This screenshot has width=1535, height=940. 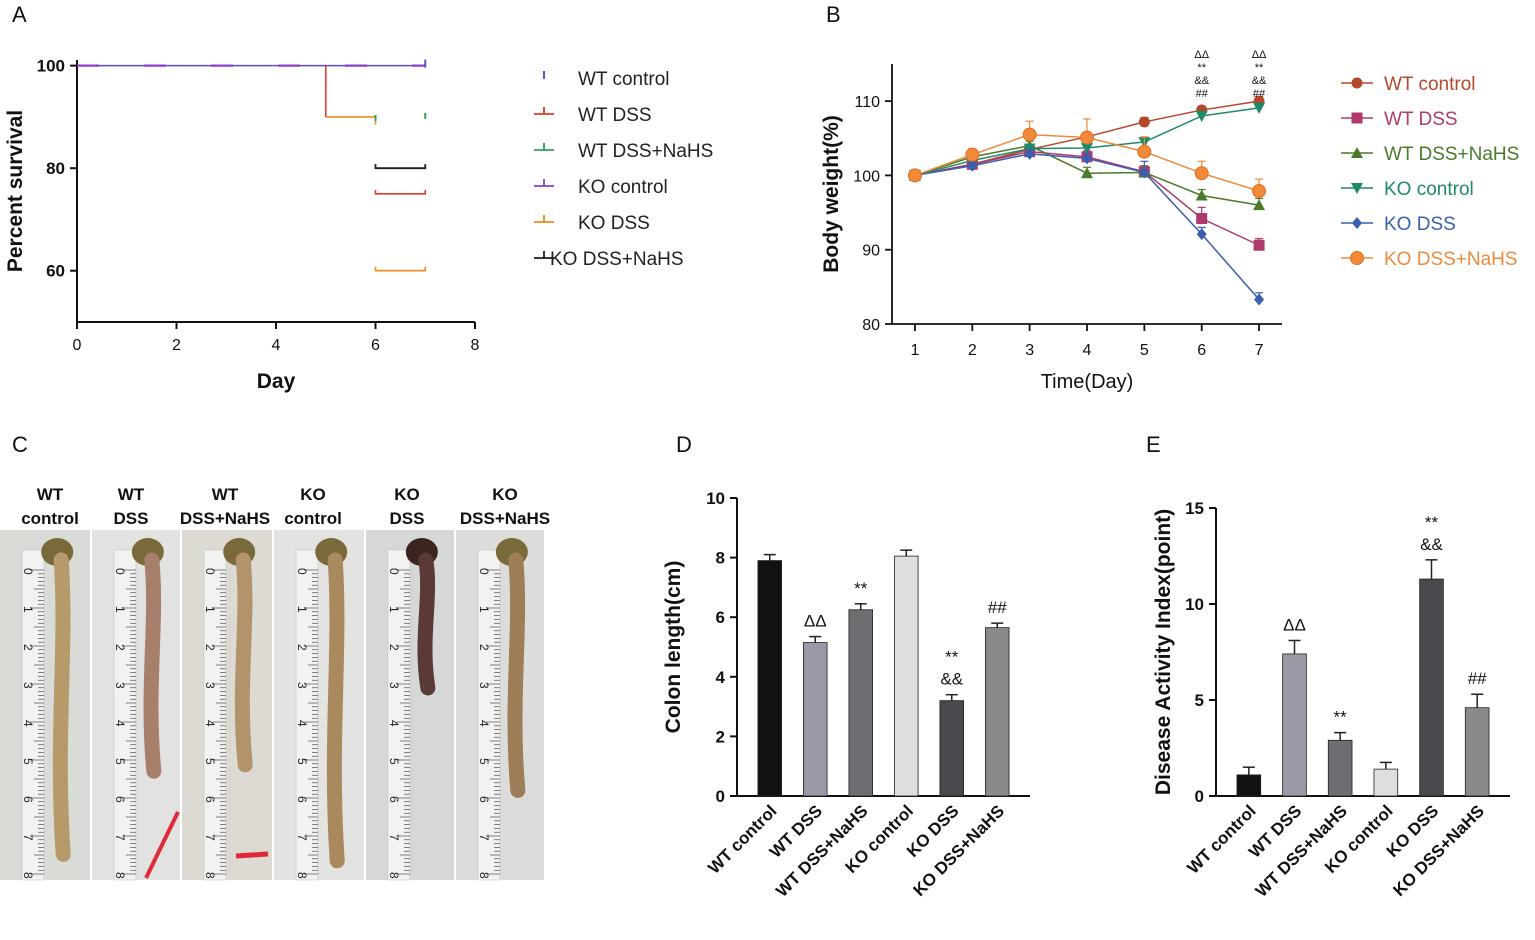 I want to click on series-line-ko-dss-nahs, so click(x=400, y=167).